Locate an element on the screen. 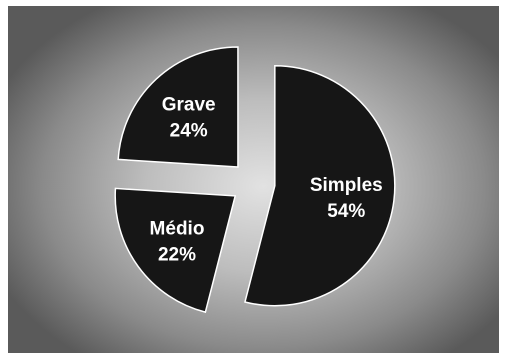  slice-label-medio: Médio is located at coordinates (177, 228).